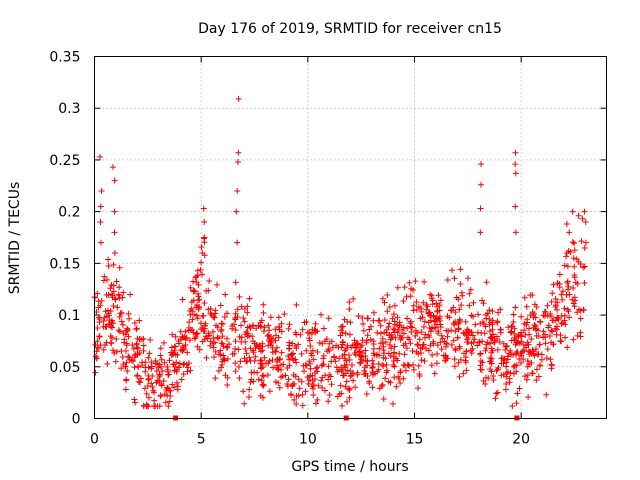 The image size is (640, 480). Describe the element at coordinates (415, 440) in the screenshot. I see `x-tick-label: 15` at that location.